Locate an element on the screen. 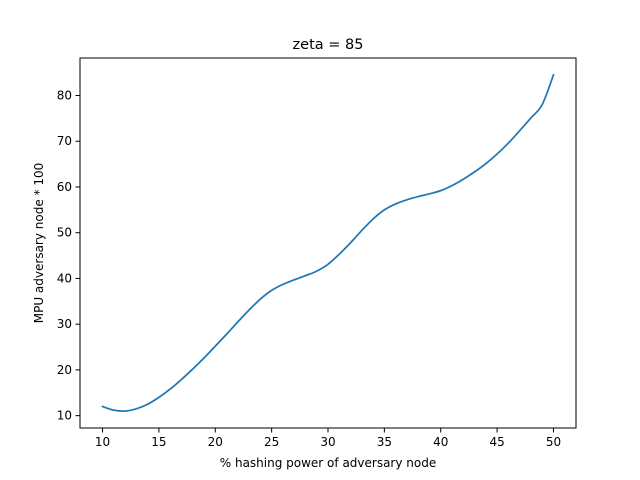  x-tick-label: 50 is located at coordinates (553, 442).